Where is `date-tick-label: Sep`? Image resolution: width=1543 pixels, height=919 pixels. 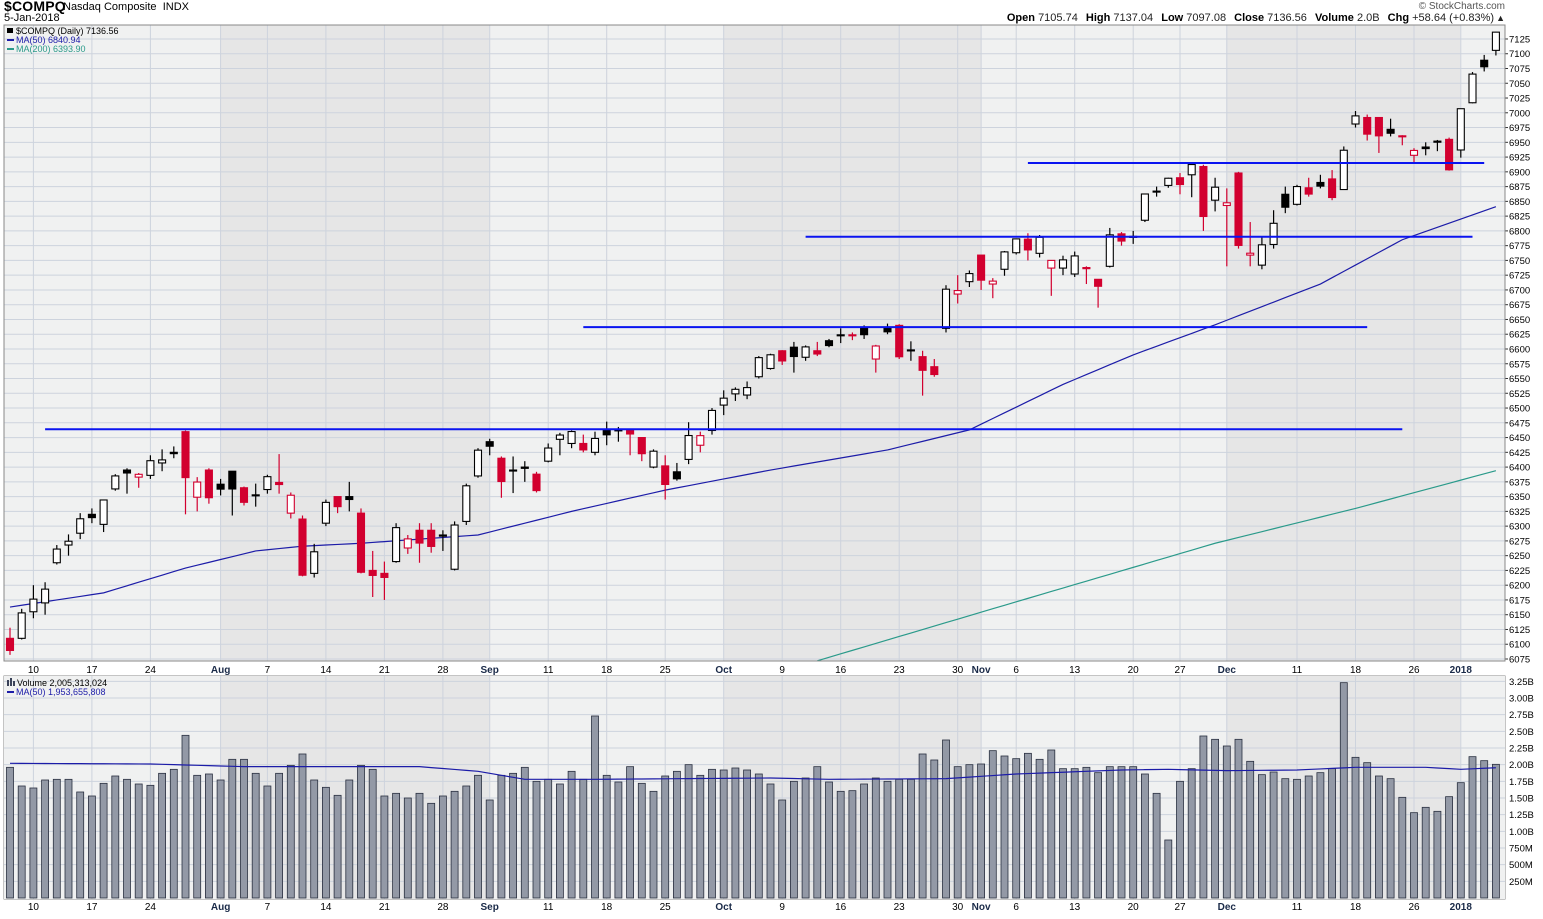
date-tick-label: Sep is located at coordinates (490, 670).